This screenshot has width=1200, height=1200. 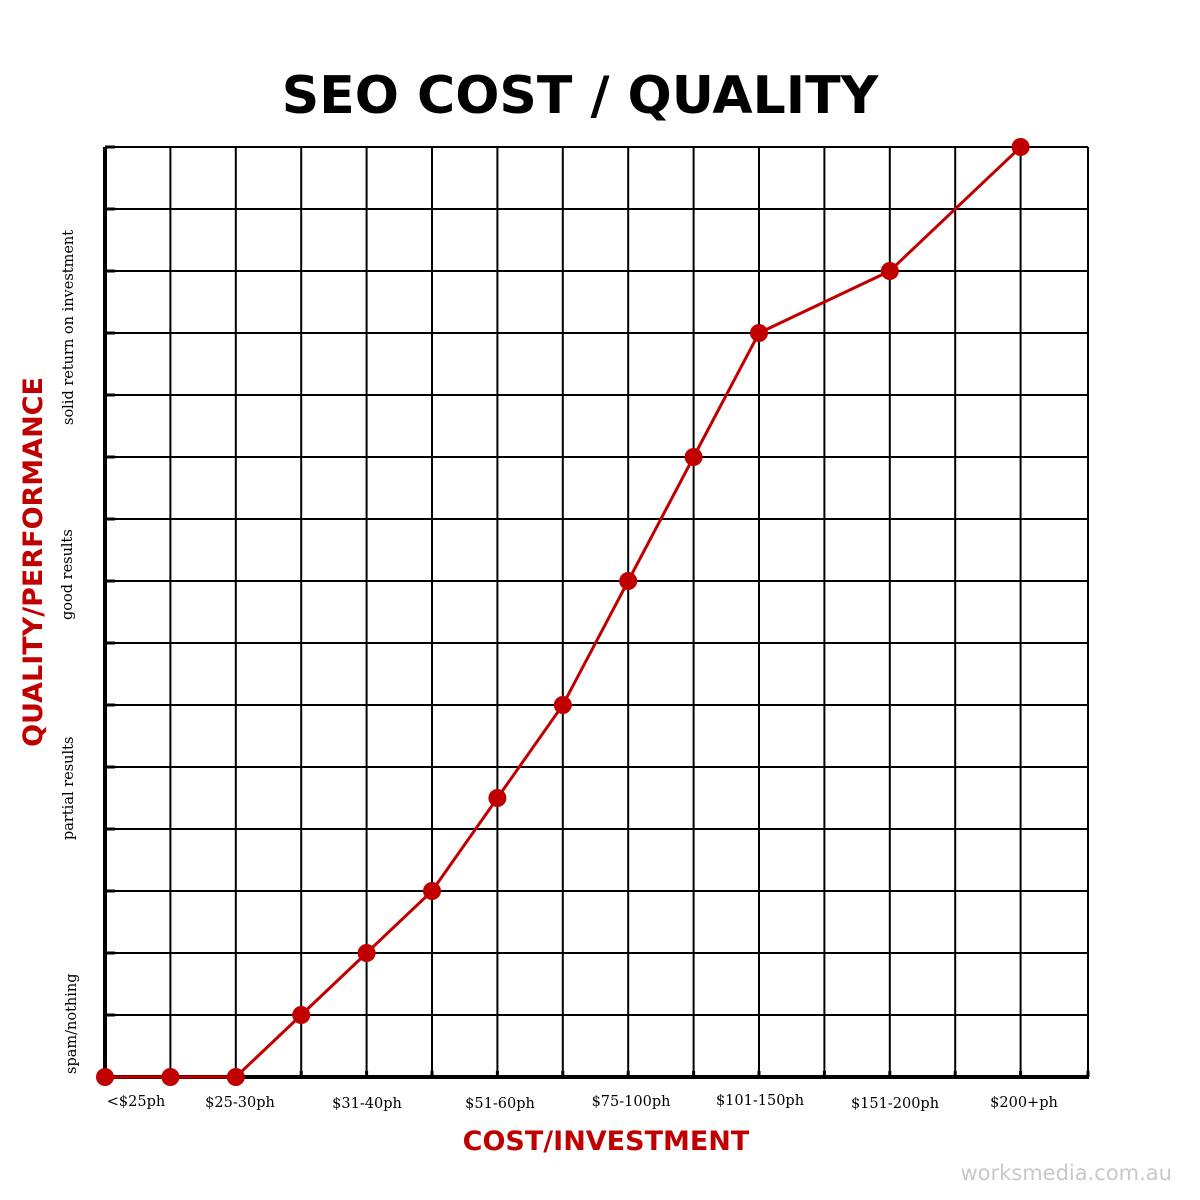 What do you see at coordinates (72, 1024) in the screenshot?
I see `y-quality-label: spam/nothing` at bounding box center [72, 1024].